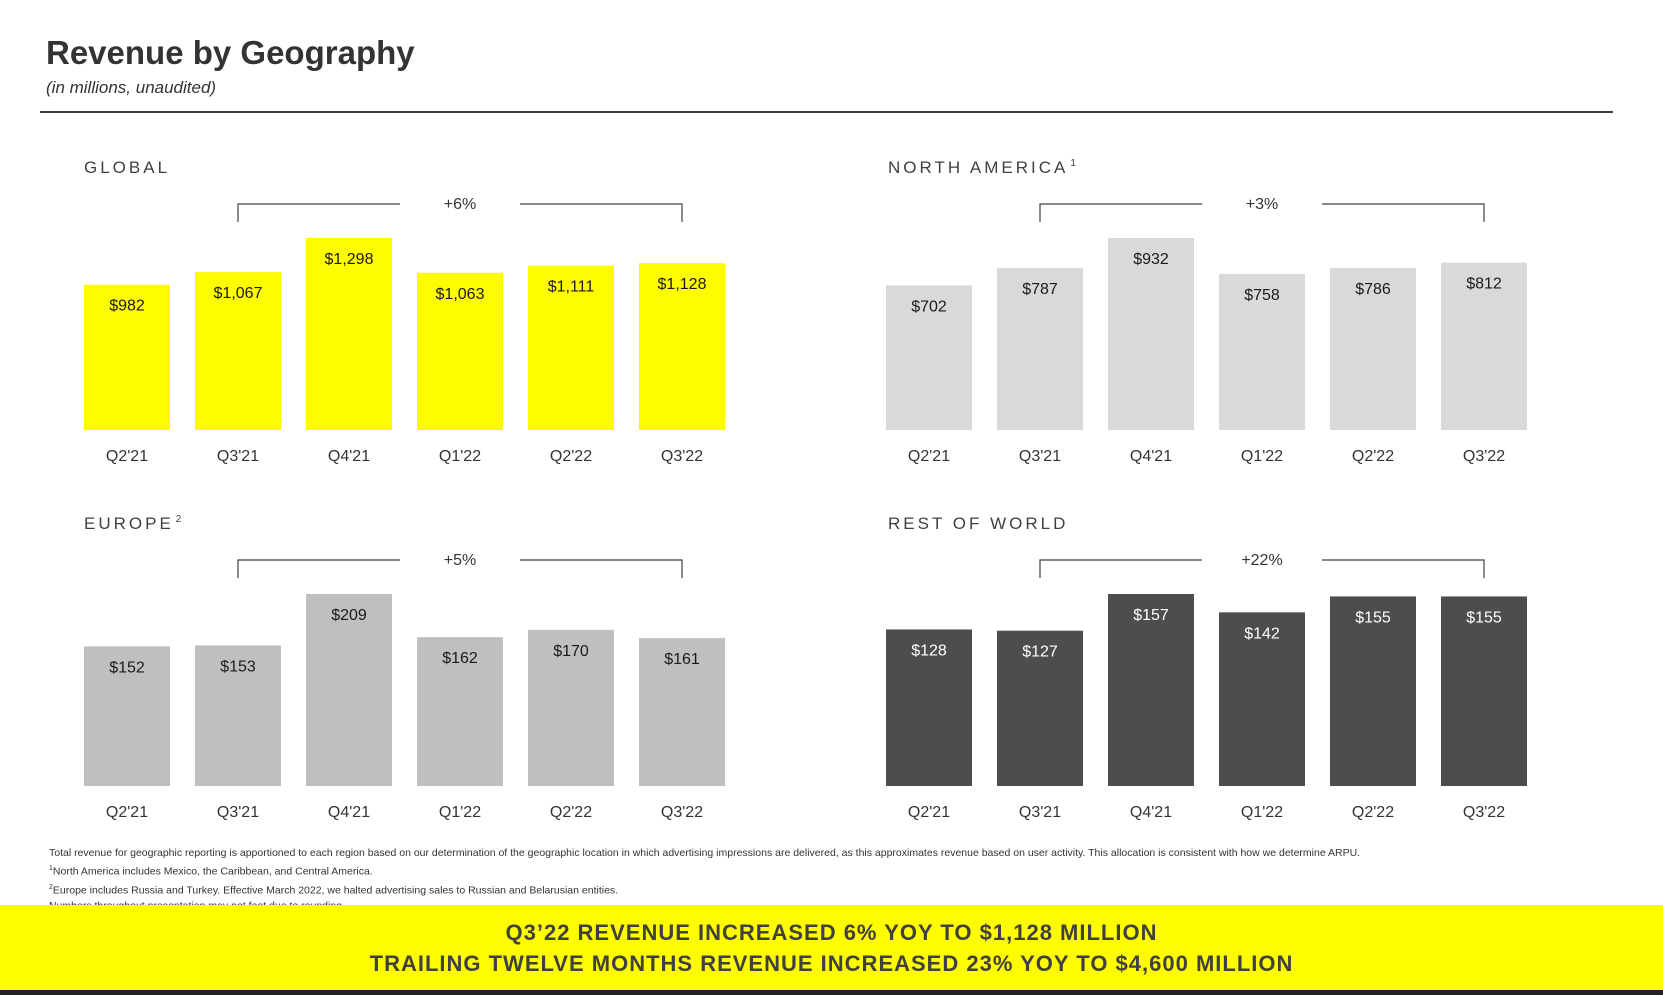 The image size is (1663, 995). I want to click on value-label-q2-22: $155, so click(1373, 617).